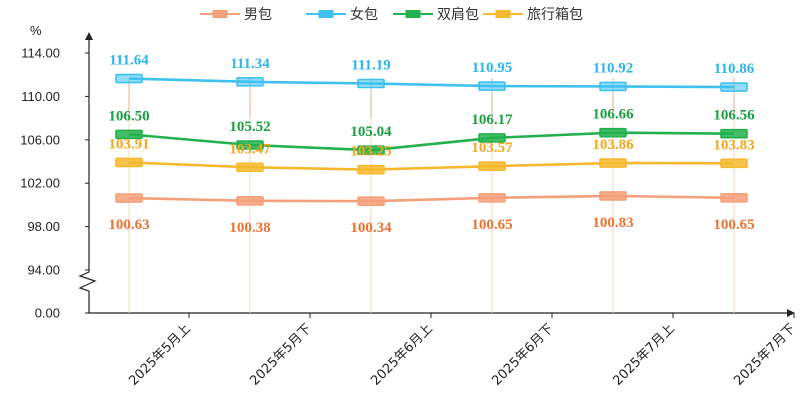  I want to click on data-label: 106.50, so click(128, 116).